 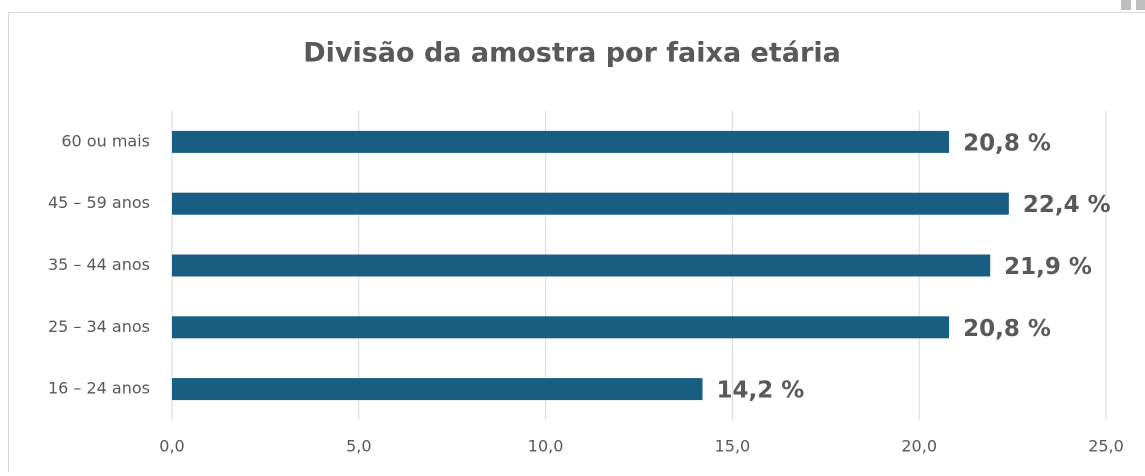 What do you see at coordinates (358, 446) in the screenshot?
I see `x-tick-label: 5,0` at bounding box center [358, 446].